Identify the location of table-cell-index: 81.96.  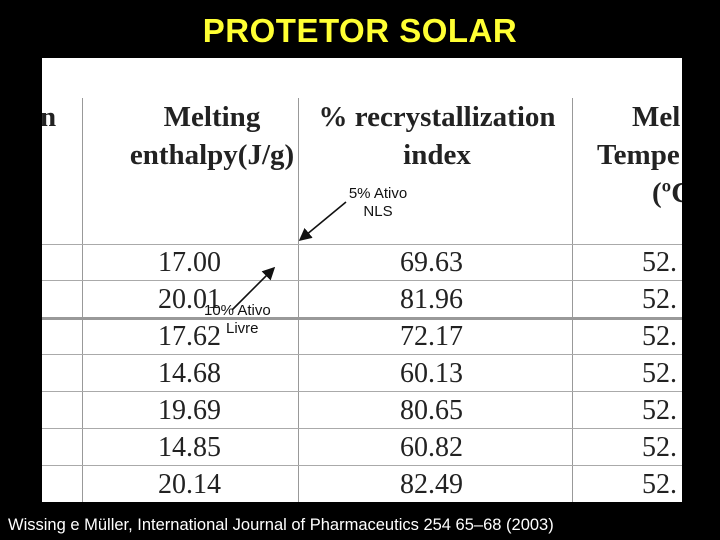
(431, 299).